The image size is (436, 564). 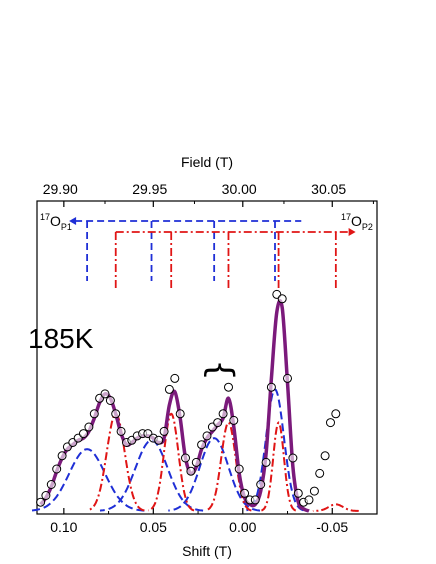 I want to click on stick-diagram, so click(x=212, y=253).